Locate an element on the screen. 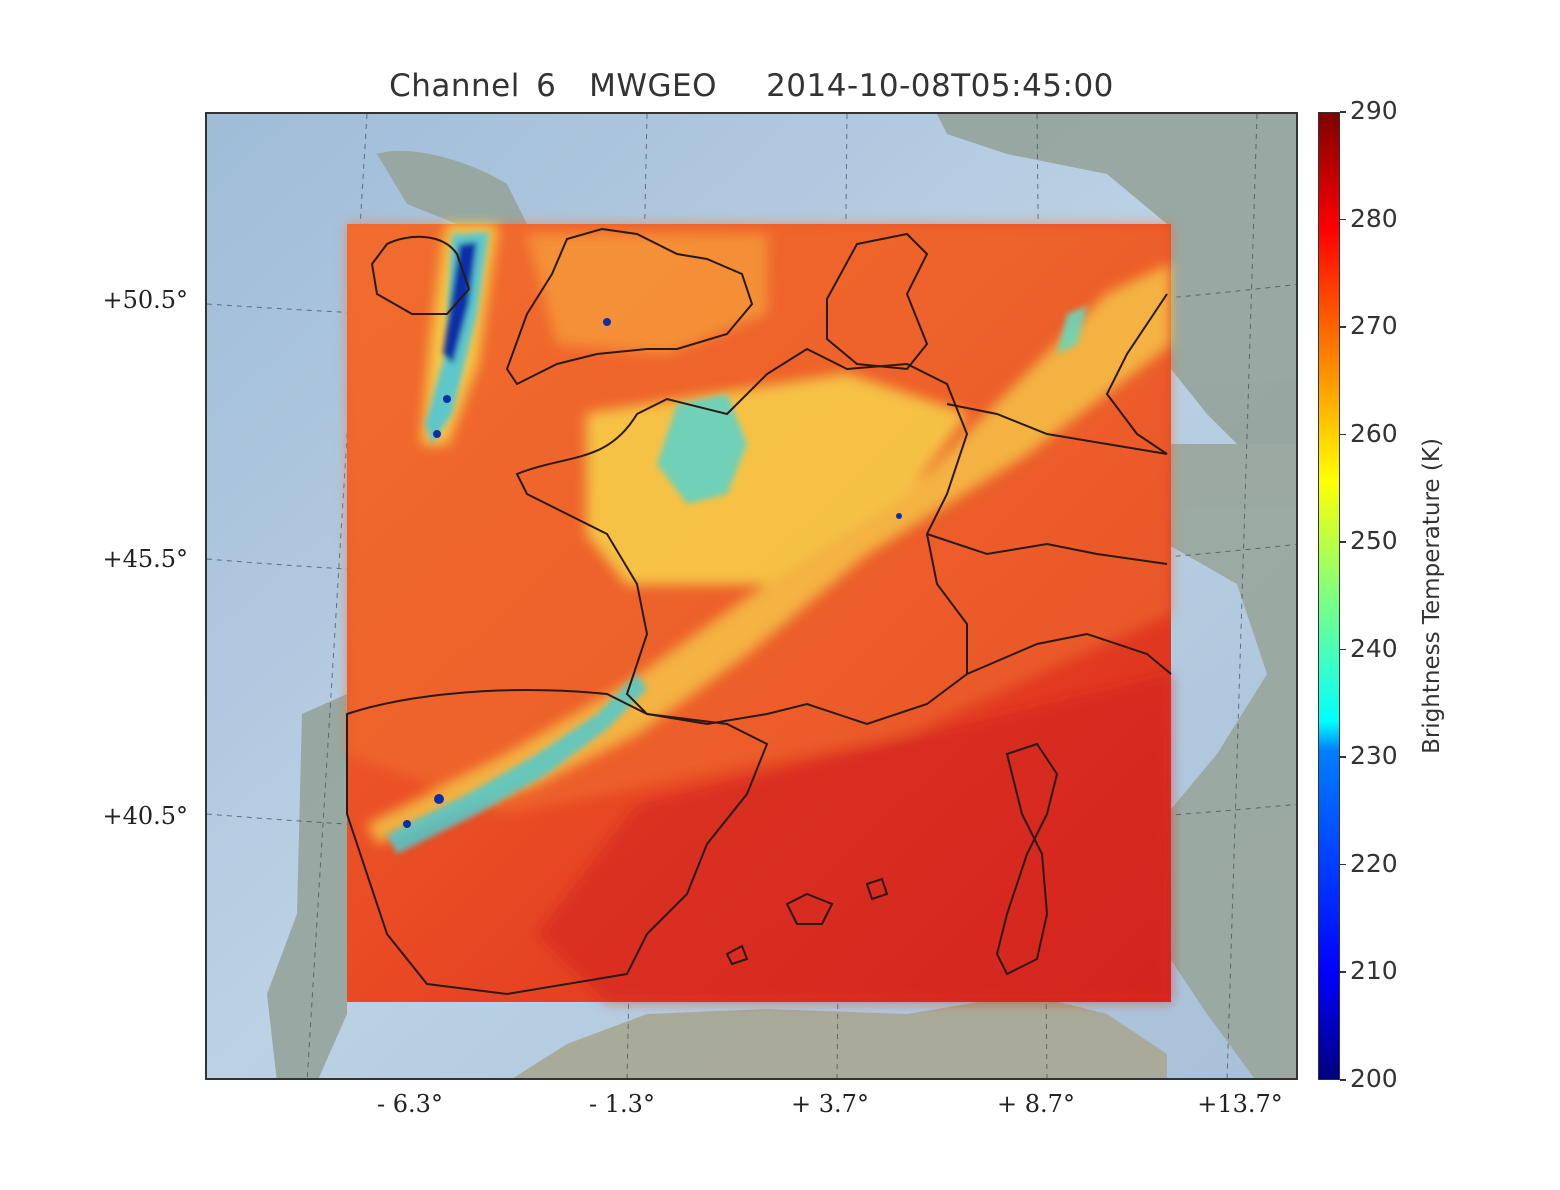  map-title: Channel 6 MWGEO 2014-10-08T05:45:00 is located at coordinates (751, 86).